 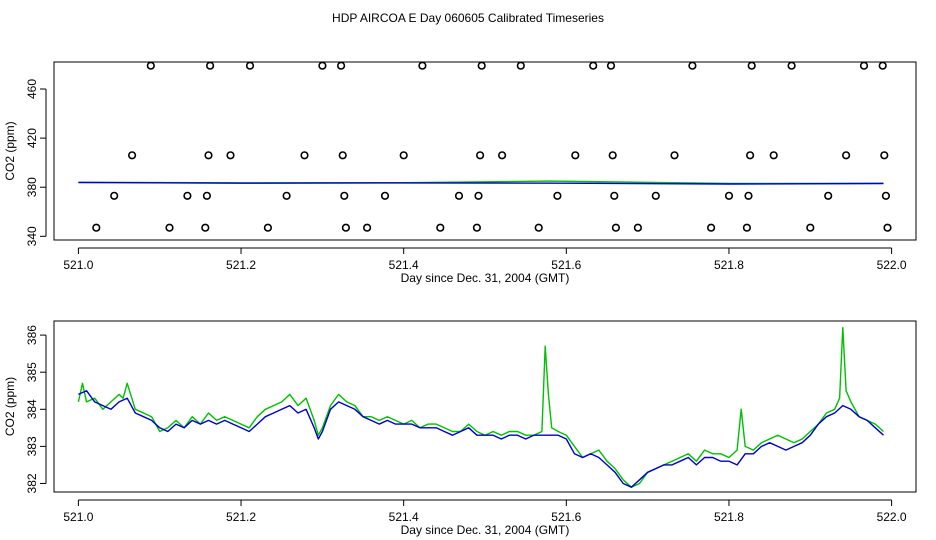 What do you see at coordinates (32, 483) in the screenshot?
I see `y-tick-label: 382` at bounding box center [32, 483].